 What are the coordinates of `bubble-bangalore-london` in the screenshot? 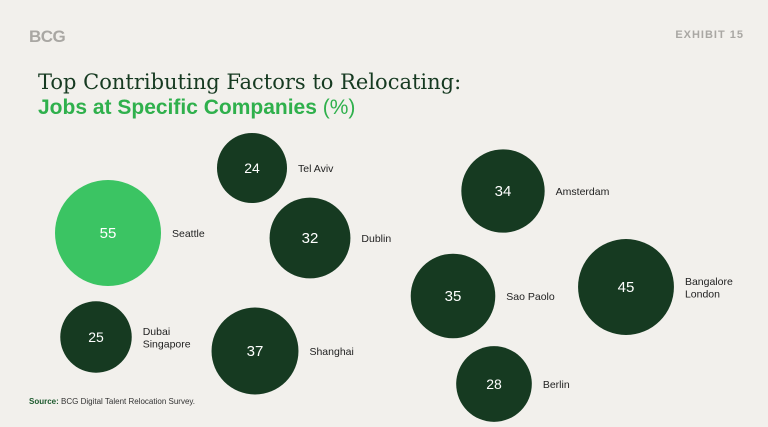 It's located at (626, 287).